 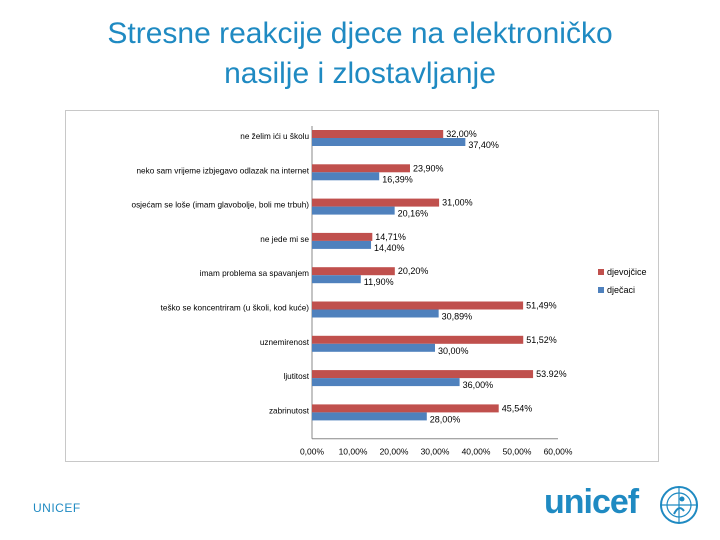 I want to click on x-tick-label: 30,00%, so click(x=435, y=452).